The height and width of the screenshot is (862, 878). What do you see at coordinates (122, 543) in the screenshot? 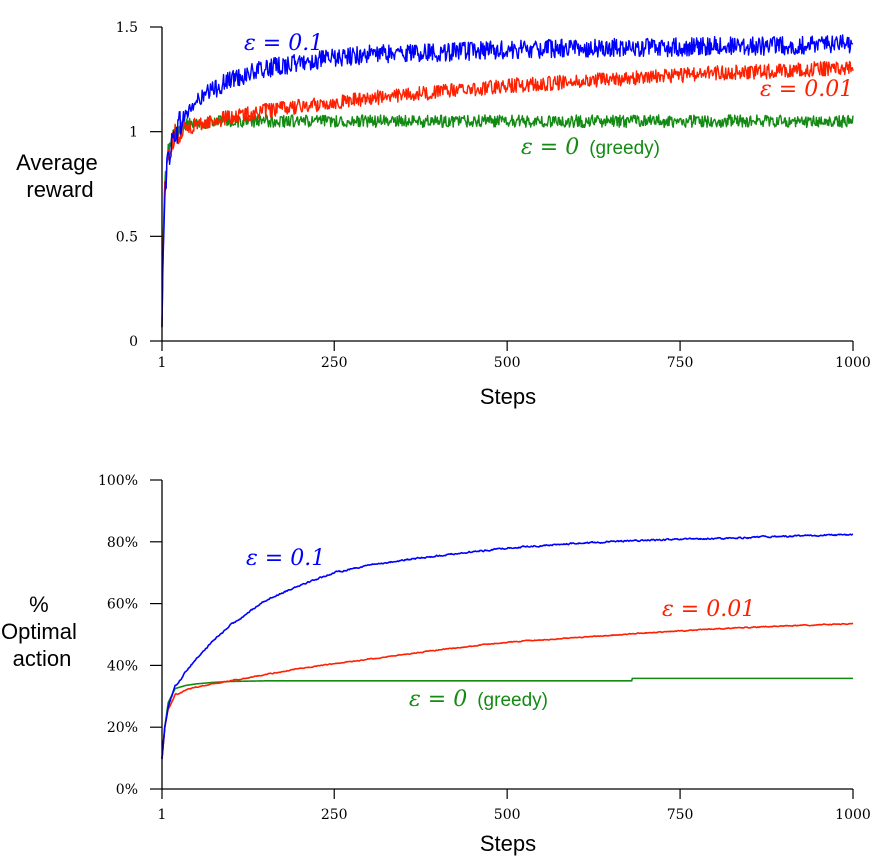
I see `y-tick-label: 80%` at bounding box center [122, 543].